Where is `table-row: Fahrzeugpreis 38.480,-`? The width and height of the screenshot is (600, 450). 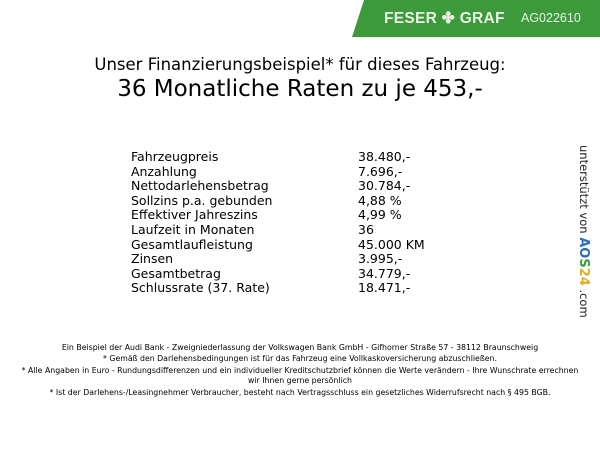
table-row: Fahrzeugpreis 38.480,- is located at coordinates (281, 157).